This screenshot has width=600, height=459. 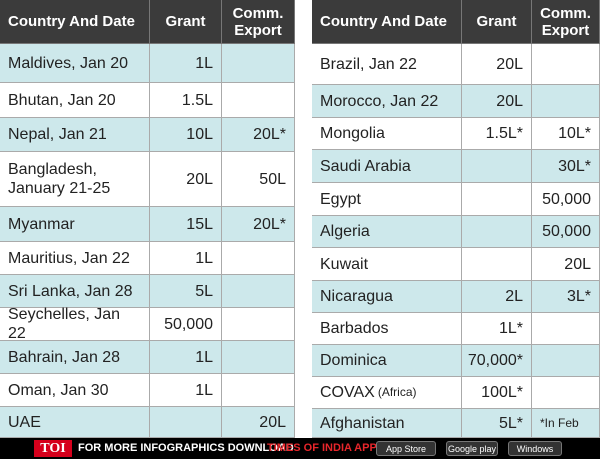 I want to click on export-cell: *In Feb, so click(x=566, y=423).